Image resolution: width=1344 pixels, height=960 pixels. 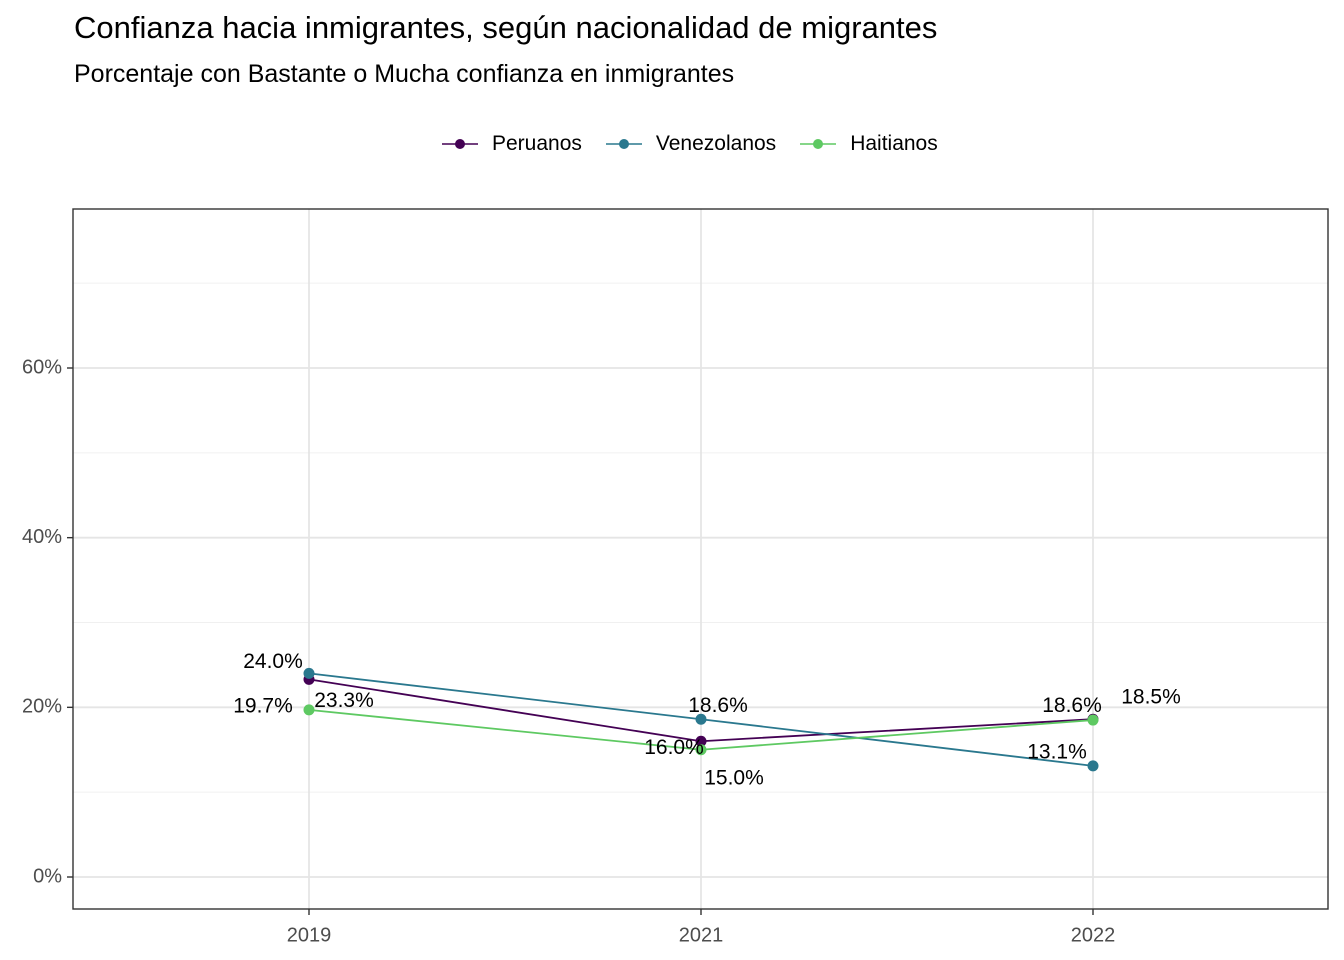 I want to click on legend-key-peruanos, so click(x=460, y=144).